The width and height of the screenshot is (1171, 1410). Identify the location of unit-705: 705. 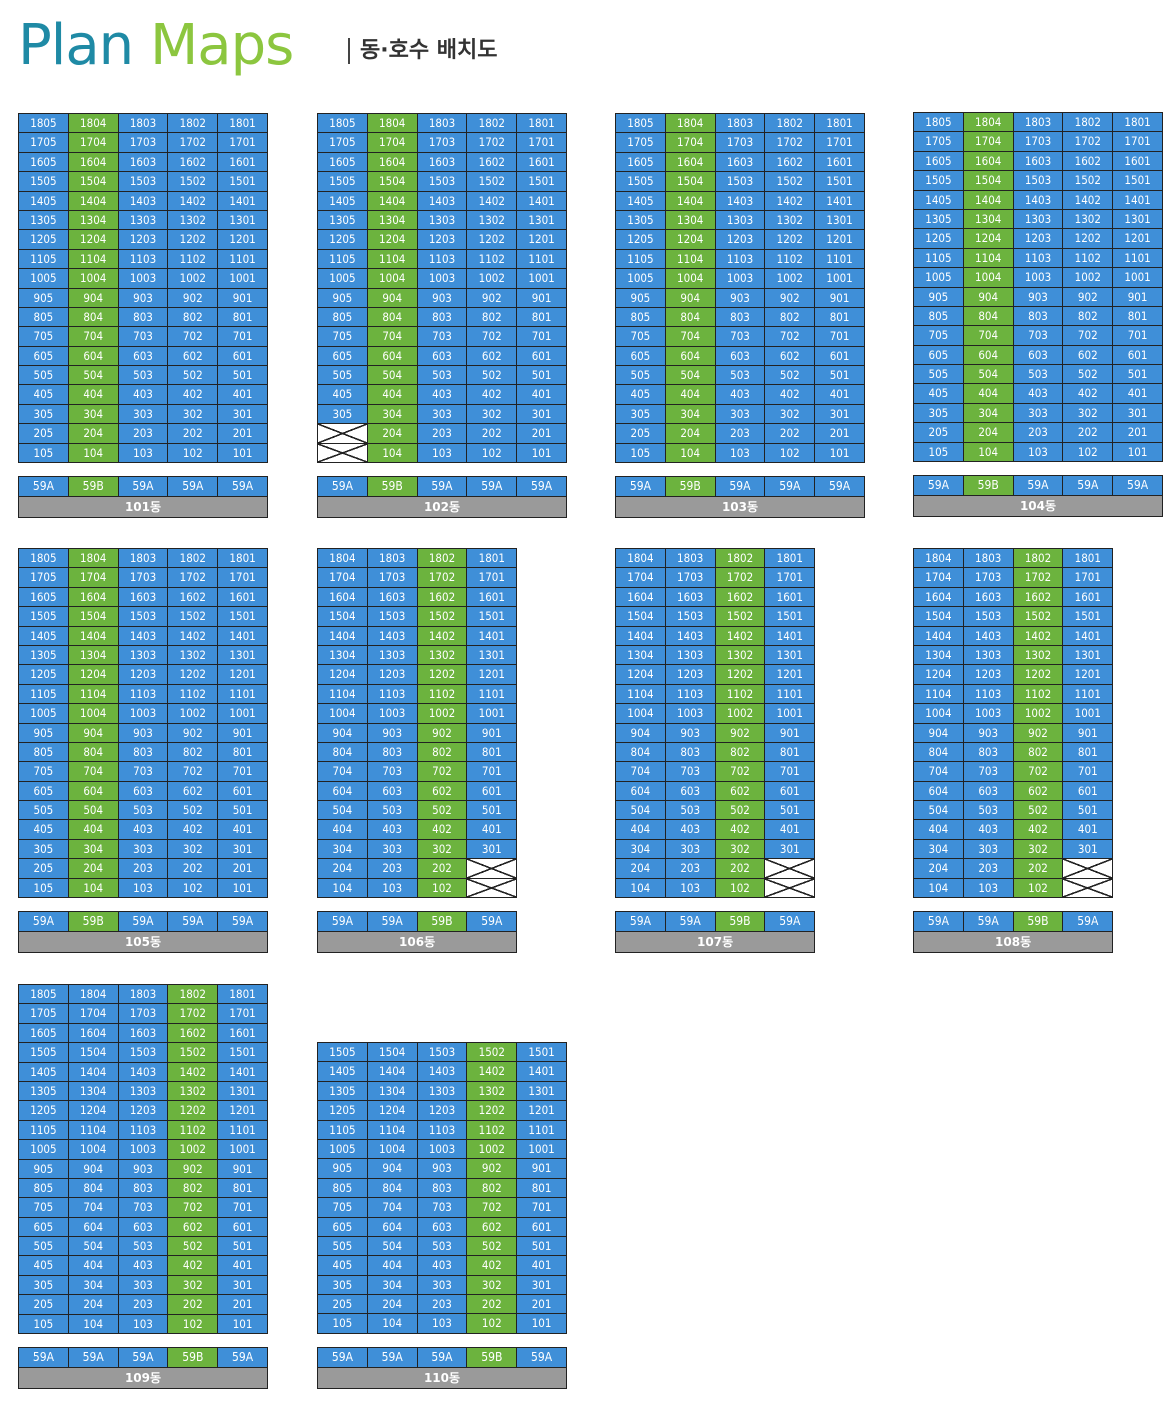
(44, 337).